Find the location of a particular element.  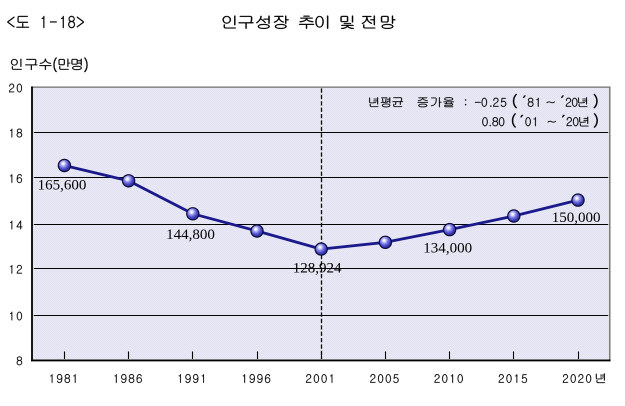

svg-text: 165,600 is located at coordinates (62, 186).